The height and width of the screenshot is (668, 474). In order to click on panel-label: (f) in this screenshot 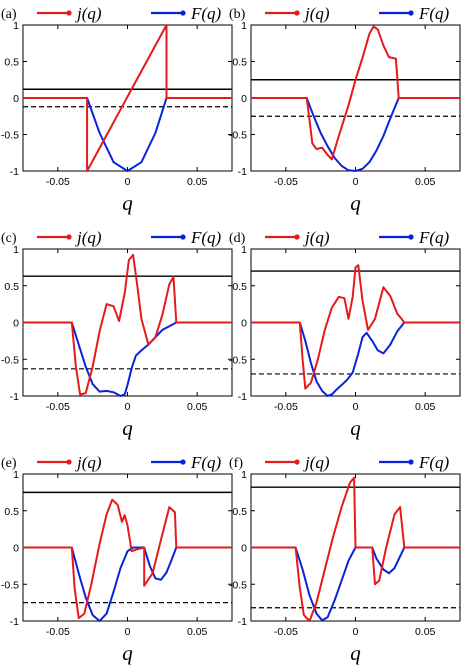, I will do `click(236, 463)`.